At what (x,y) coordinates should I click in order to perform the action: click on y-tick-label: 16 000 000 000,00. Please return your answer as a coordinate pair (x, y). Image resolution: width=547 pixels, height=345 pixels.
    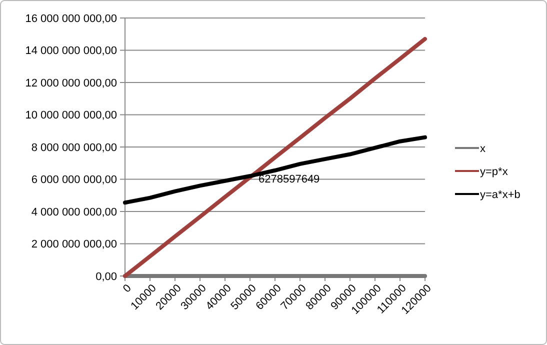
    Looking at the image, I should click on (71, 18).